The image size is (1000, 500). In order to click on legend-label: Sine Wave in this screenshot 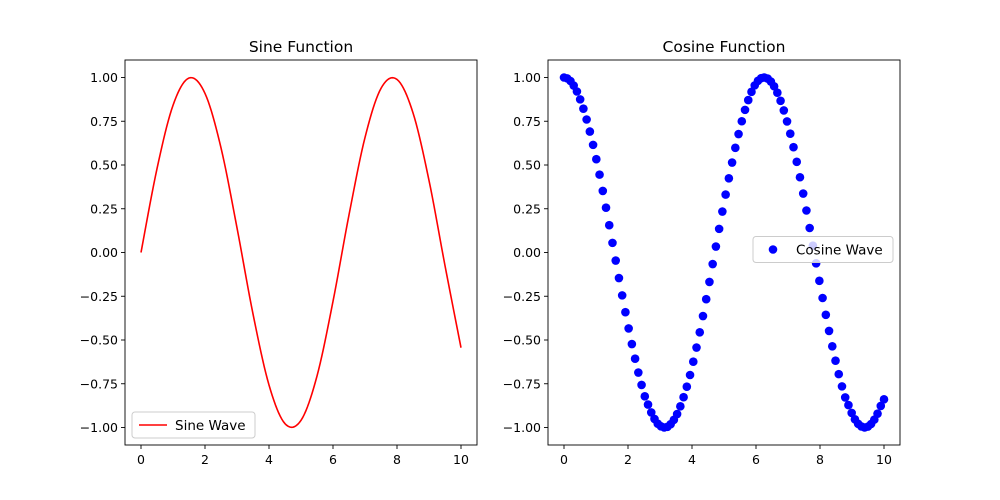, I will do `click(210, 426)`.